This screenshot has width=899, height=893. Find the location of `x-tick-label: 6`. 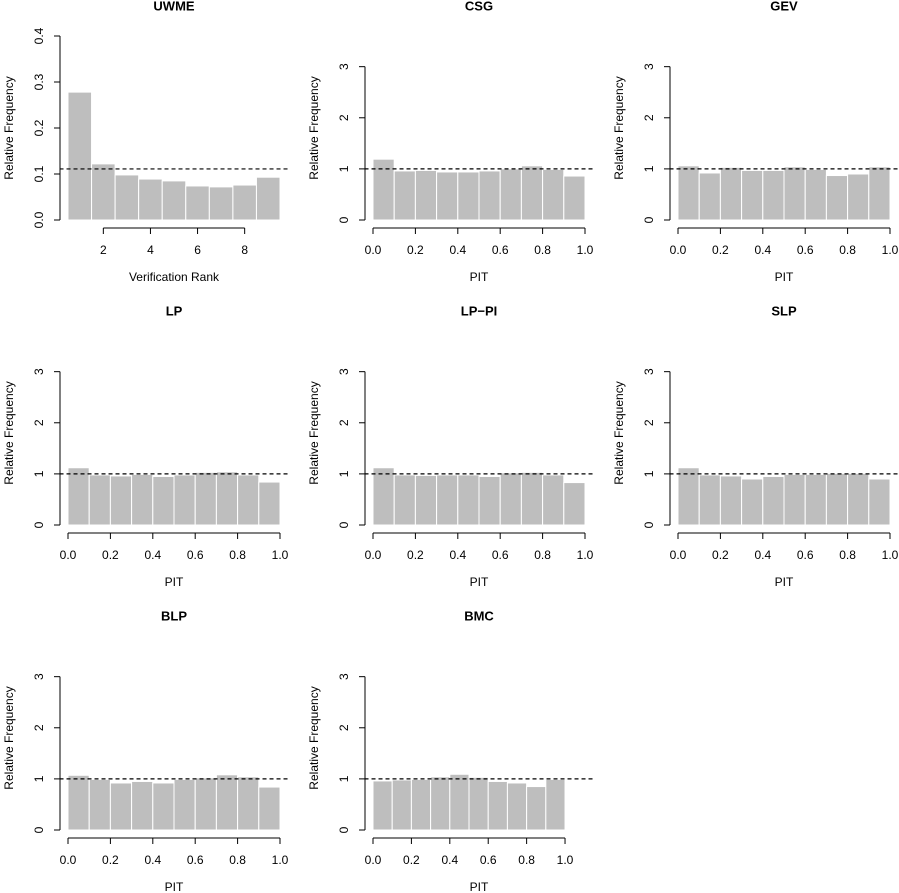

x-tick-label: 6 is located at coordinates (197, 250).